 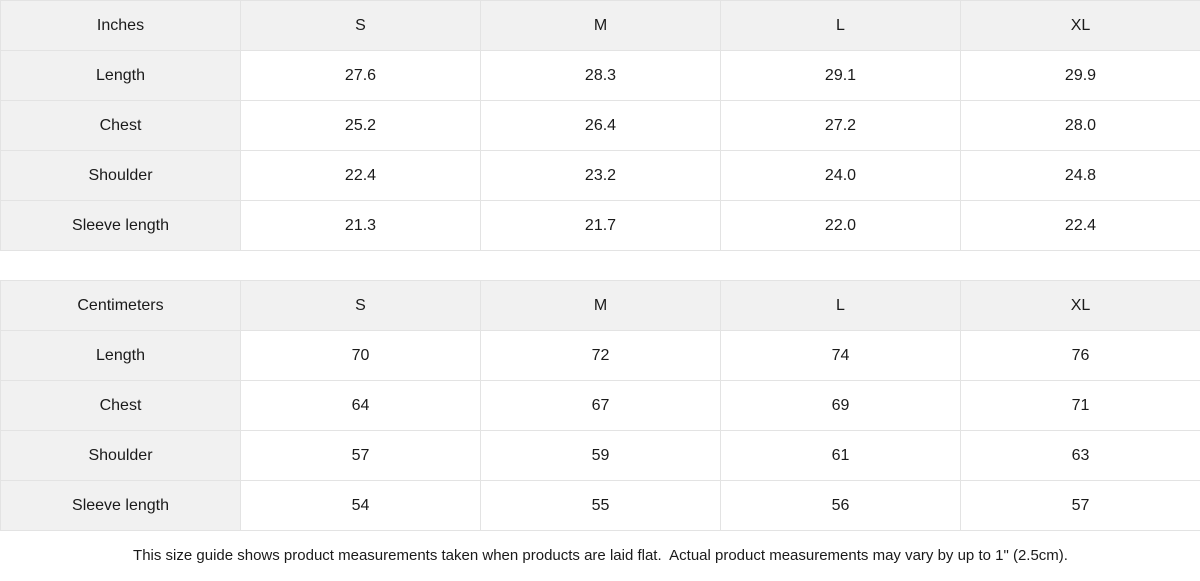 What do you see at coordinates (1080, 506) in the screenshot?
I see `centimeters-sleeve-length-xl: 57` at bounding box center [1080, 506].